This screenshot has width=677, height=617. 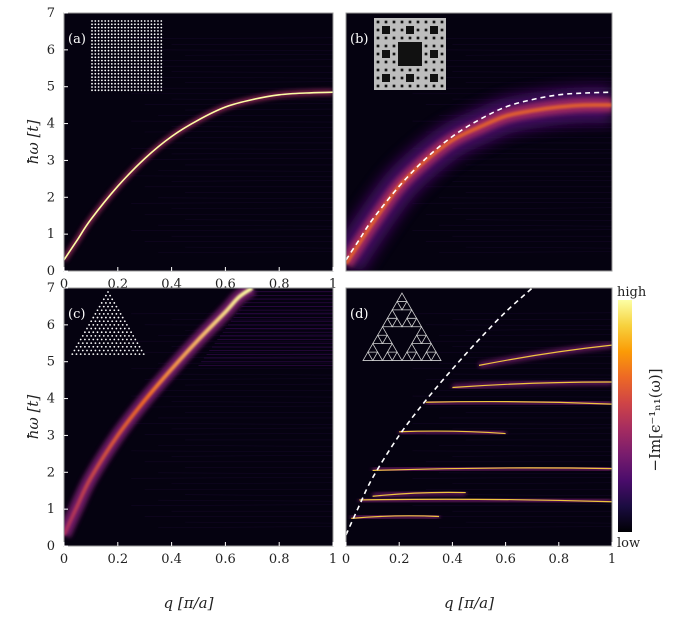 What do you see at coordinates (51, 234) in the screenshot?
I see `y-tick-label: 1` at bounding box center [51, 234].